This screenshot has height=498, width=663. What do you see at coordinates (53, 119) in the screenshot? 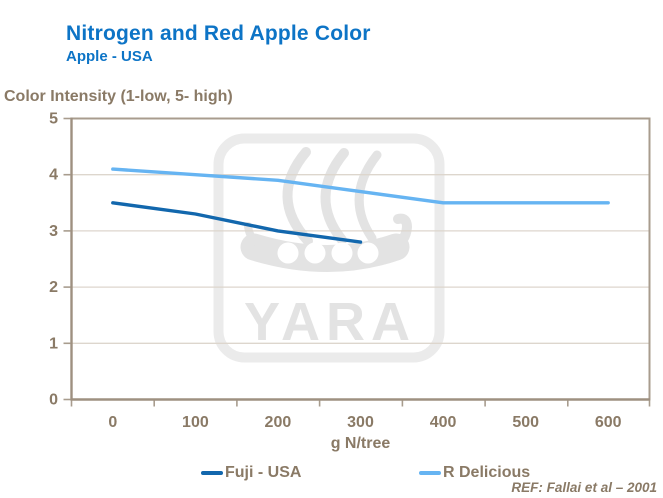
I see `y-tick-5: 5` at bounding box center [53, 119].